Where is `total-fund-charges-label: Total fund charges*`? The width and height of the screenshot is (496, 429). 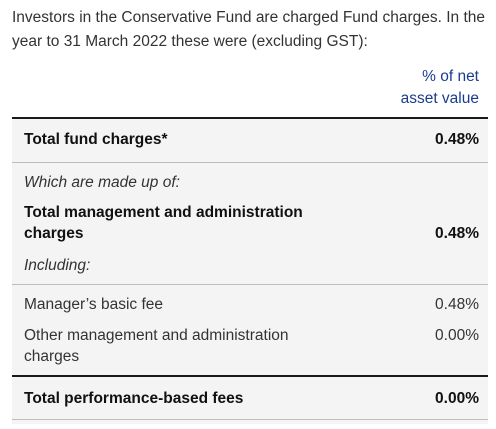 total-fund-charges-label: Total fund charges* is located at coordinates (96, 139).